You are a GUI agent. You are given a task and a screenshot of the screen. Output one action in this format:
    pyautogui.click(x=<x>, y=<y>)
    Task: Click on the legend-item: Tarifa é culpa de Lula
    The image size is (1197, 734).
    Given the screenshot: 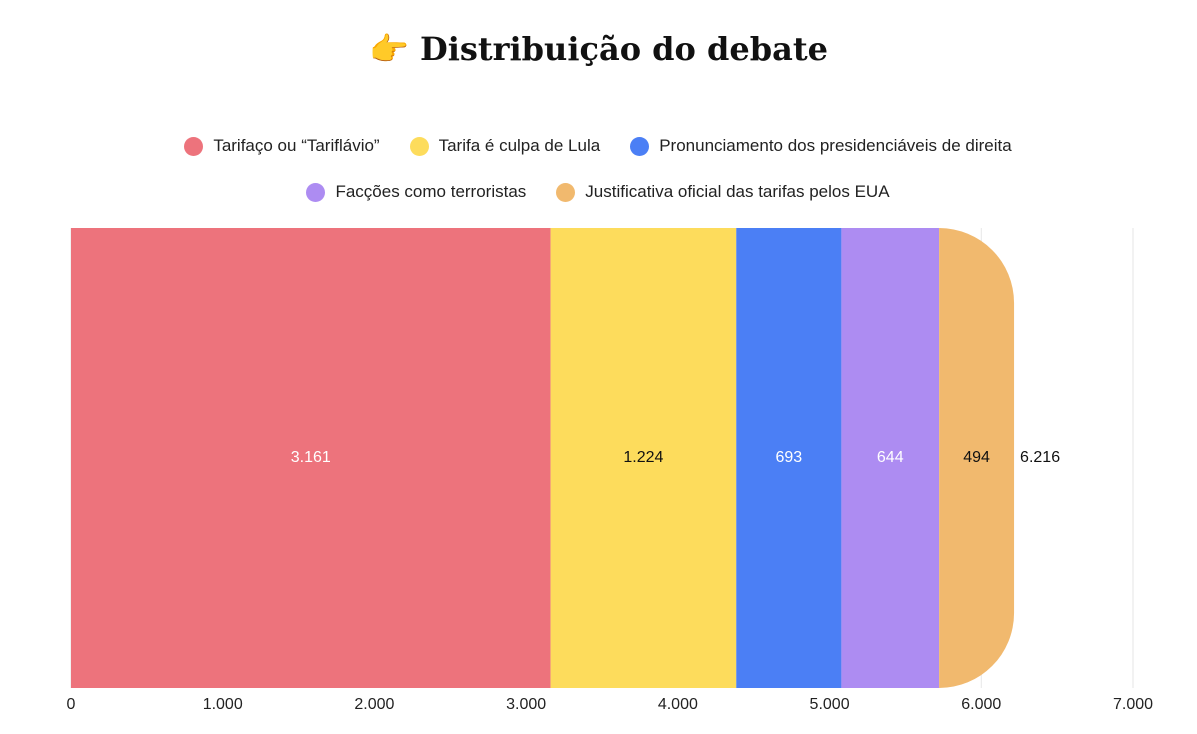 What is the action you would take?
    pyautogui.click(x=505, y=146)
    